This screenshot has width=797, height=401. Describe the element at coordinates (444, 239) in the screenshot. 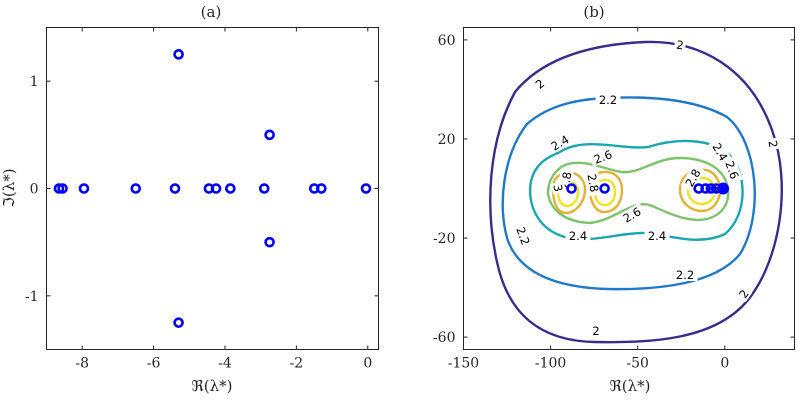

I see `panel-b-y-tick-label: -20` at that location.